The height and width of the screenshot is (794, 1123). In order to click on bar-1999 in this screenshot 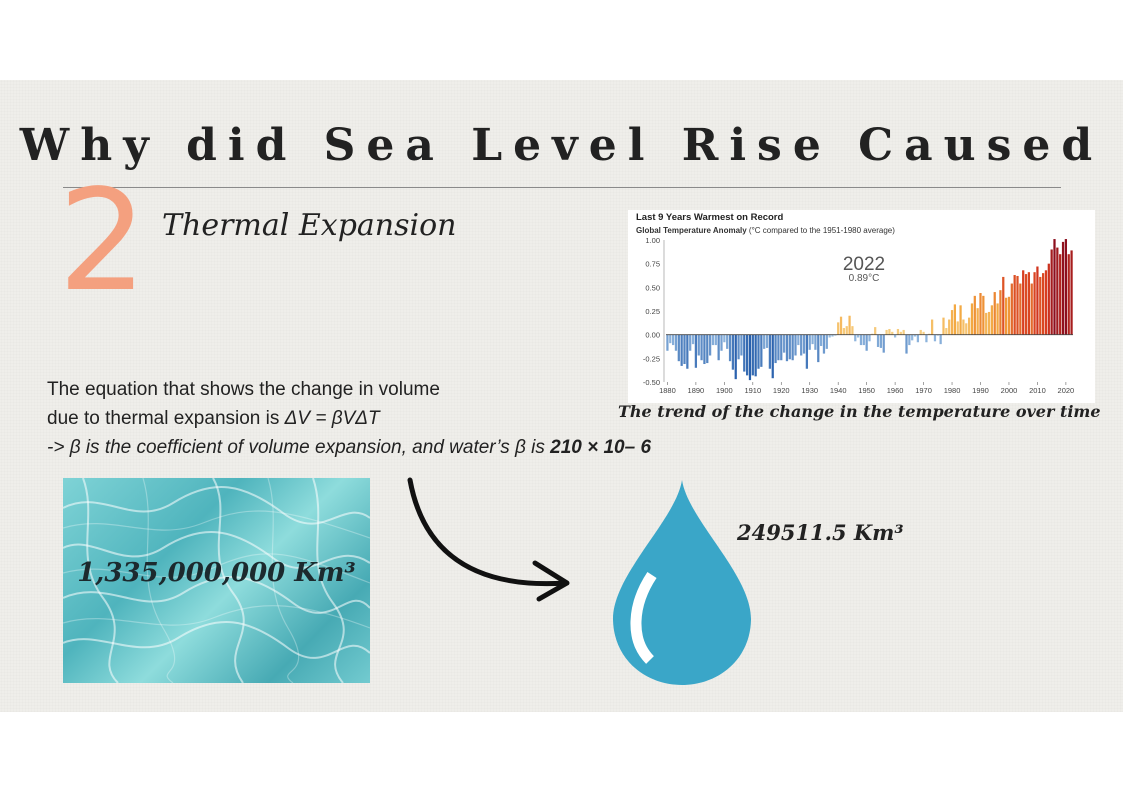, I will do `click(1006, 316)`.